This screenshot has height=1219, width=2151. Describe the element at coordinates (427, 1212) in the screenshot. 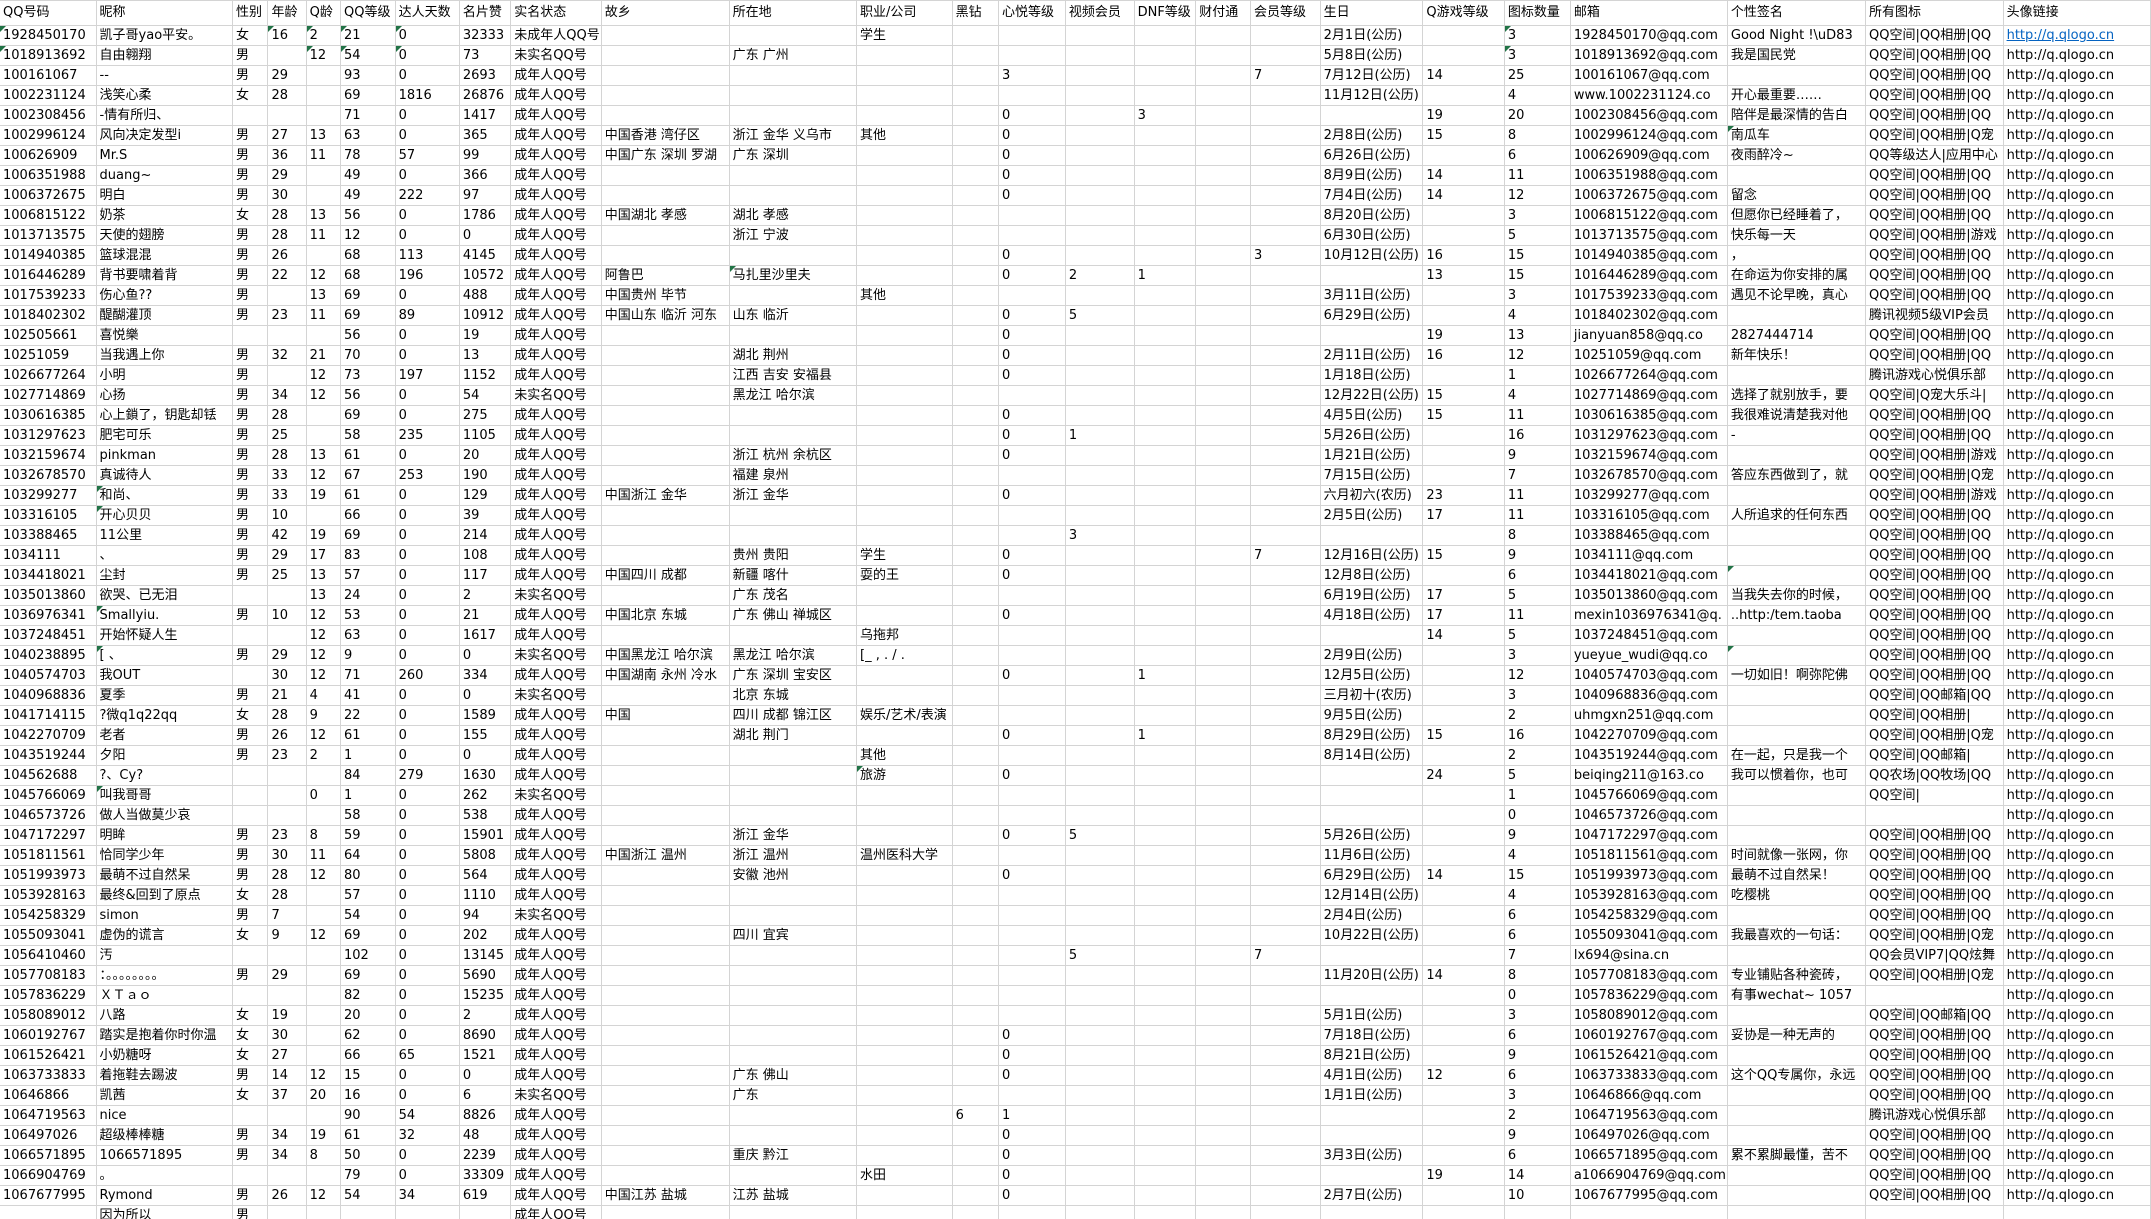

I see `cell-daren-days` at that location.